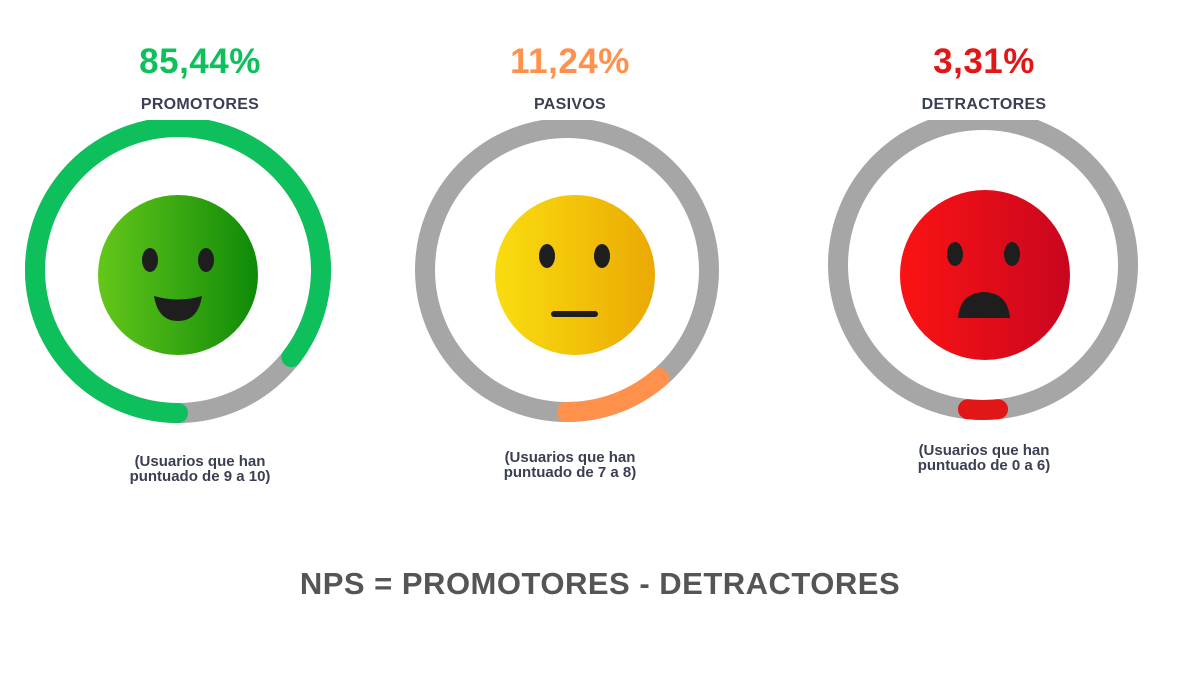 This screenshot has width=1200, height=675. Describe the element at coordinates (575, 275) in the screenshot. I see `neutral-face-icon` at that location.